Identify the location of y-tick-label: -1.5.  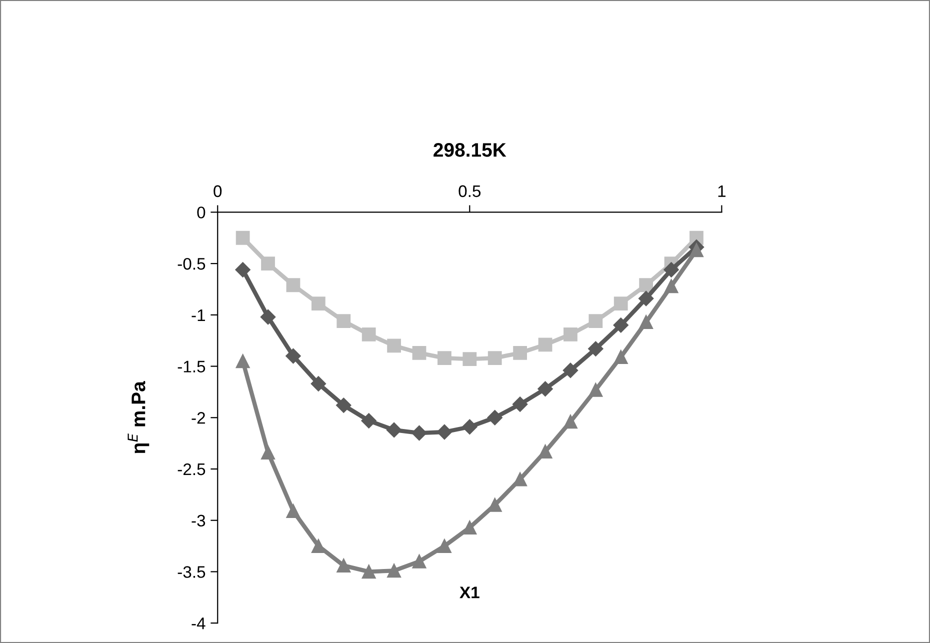
(192, 366).